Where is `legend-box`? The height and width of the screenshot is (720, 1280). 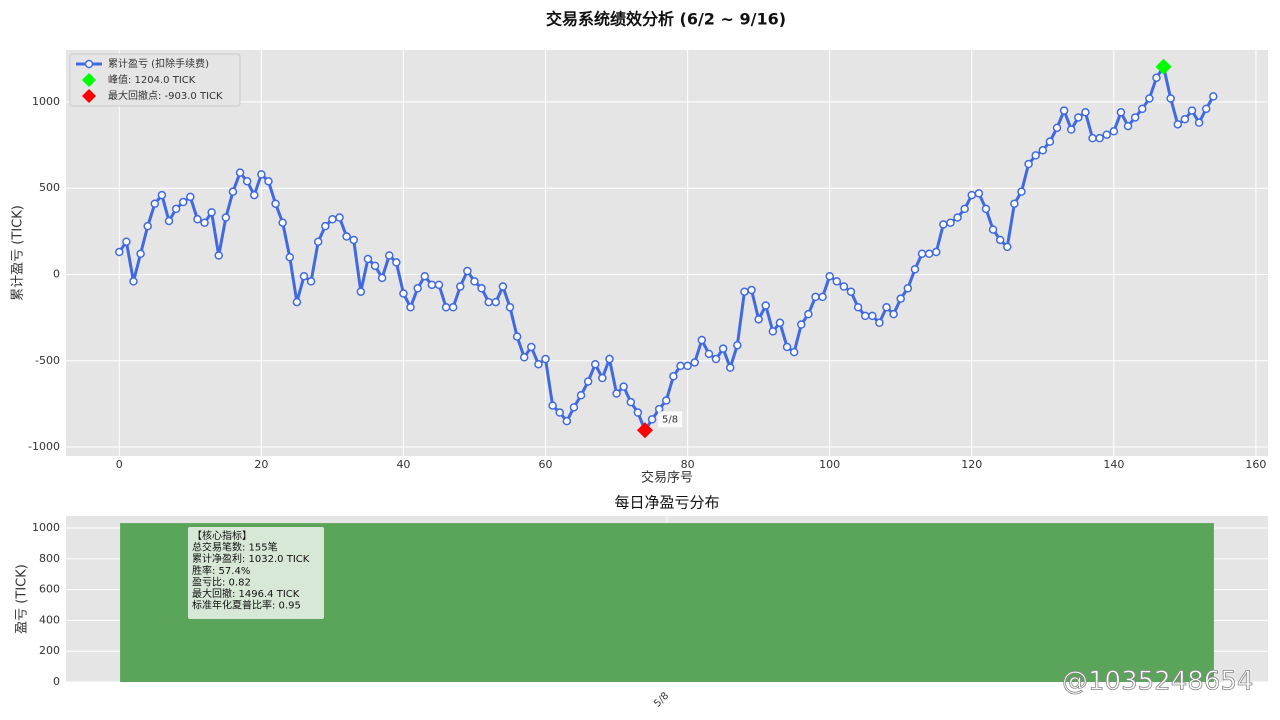
legend-box is located at coordinates (155, 80).